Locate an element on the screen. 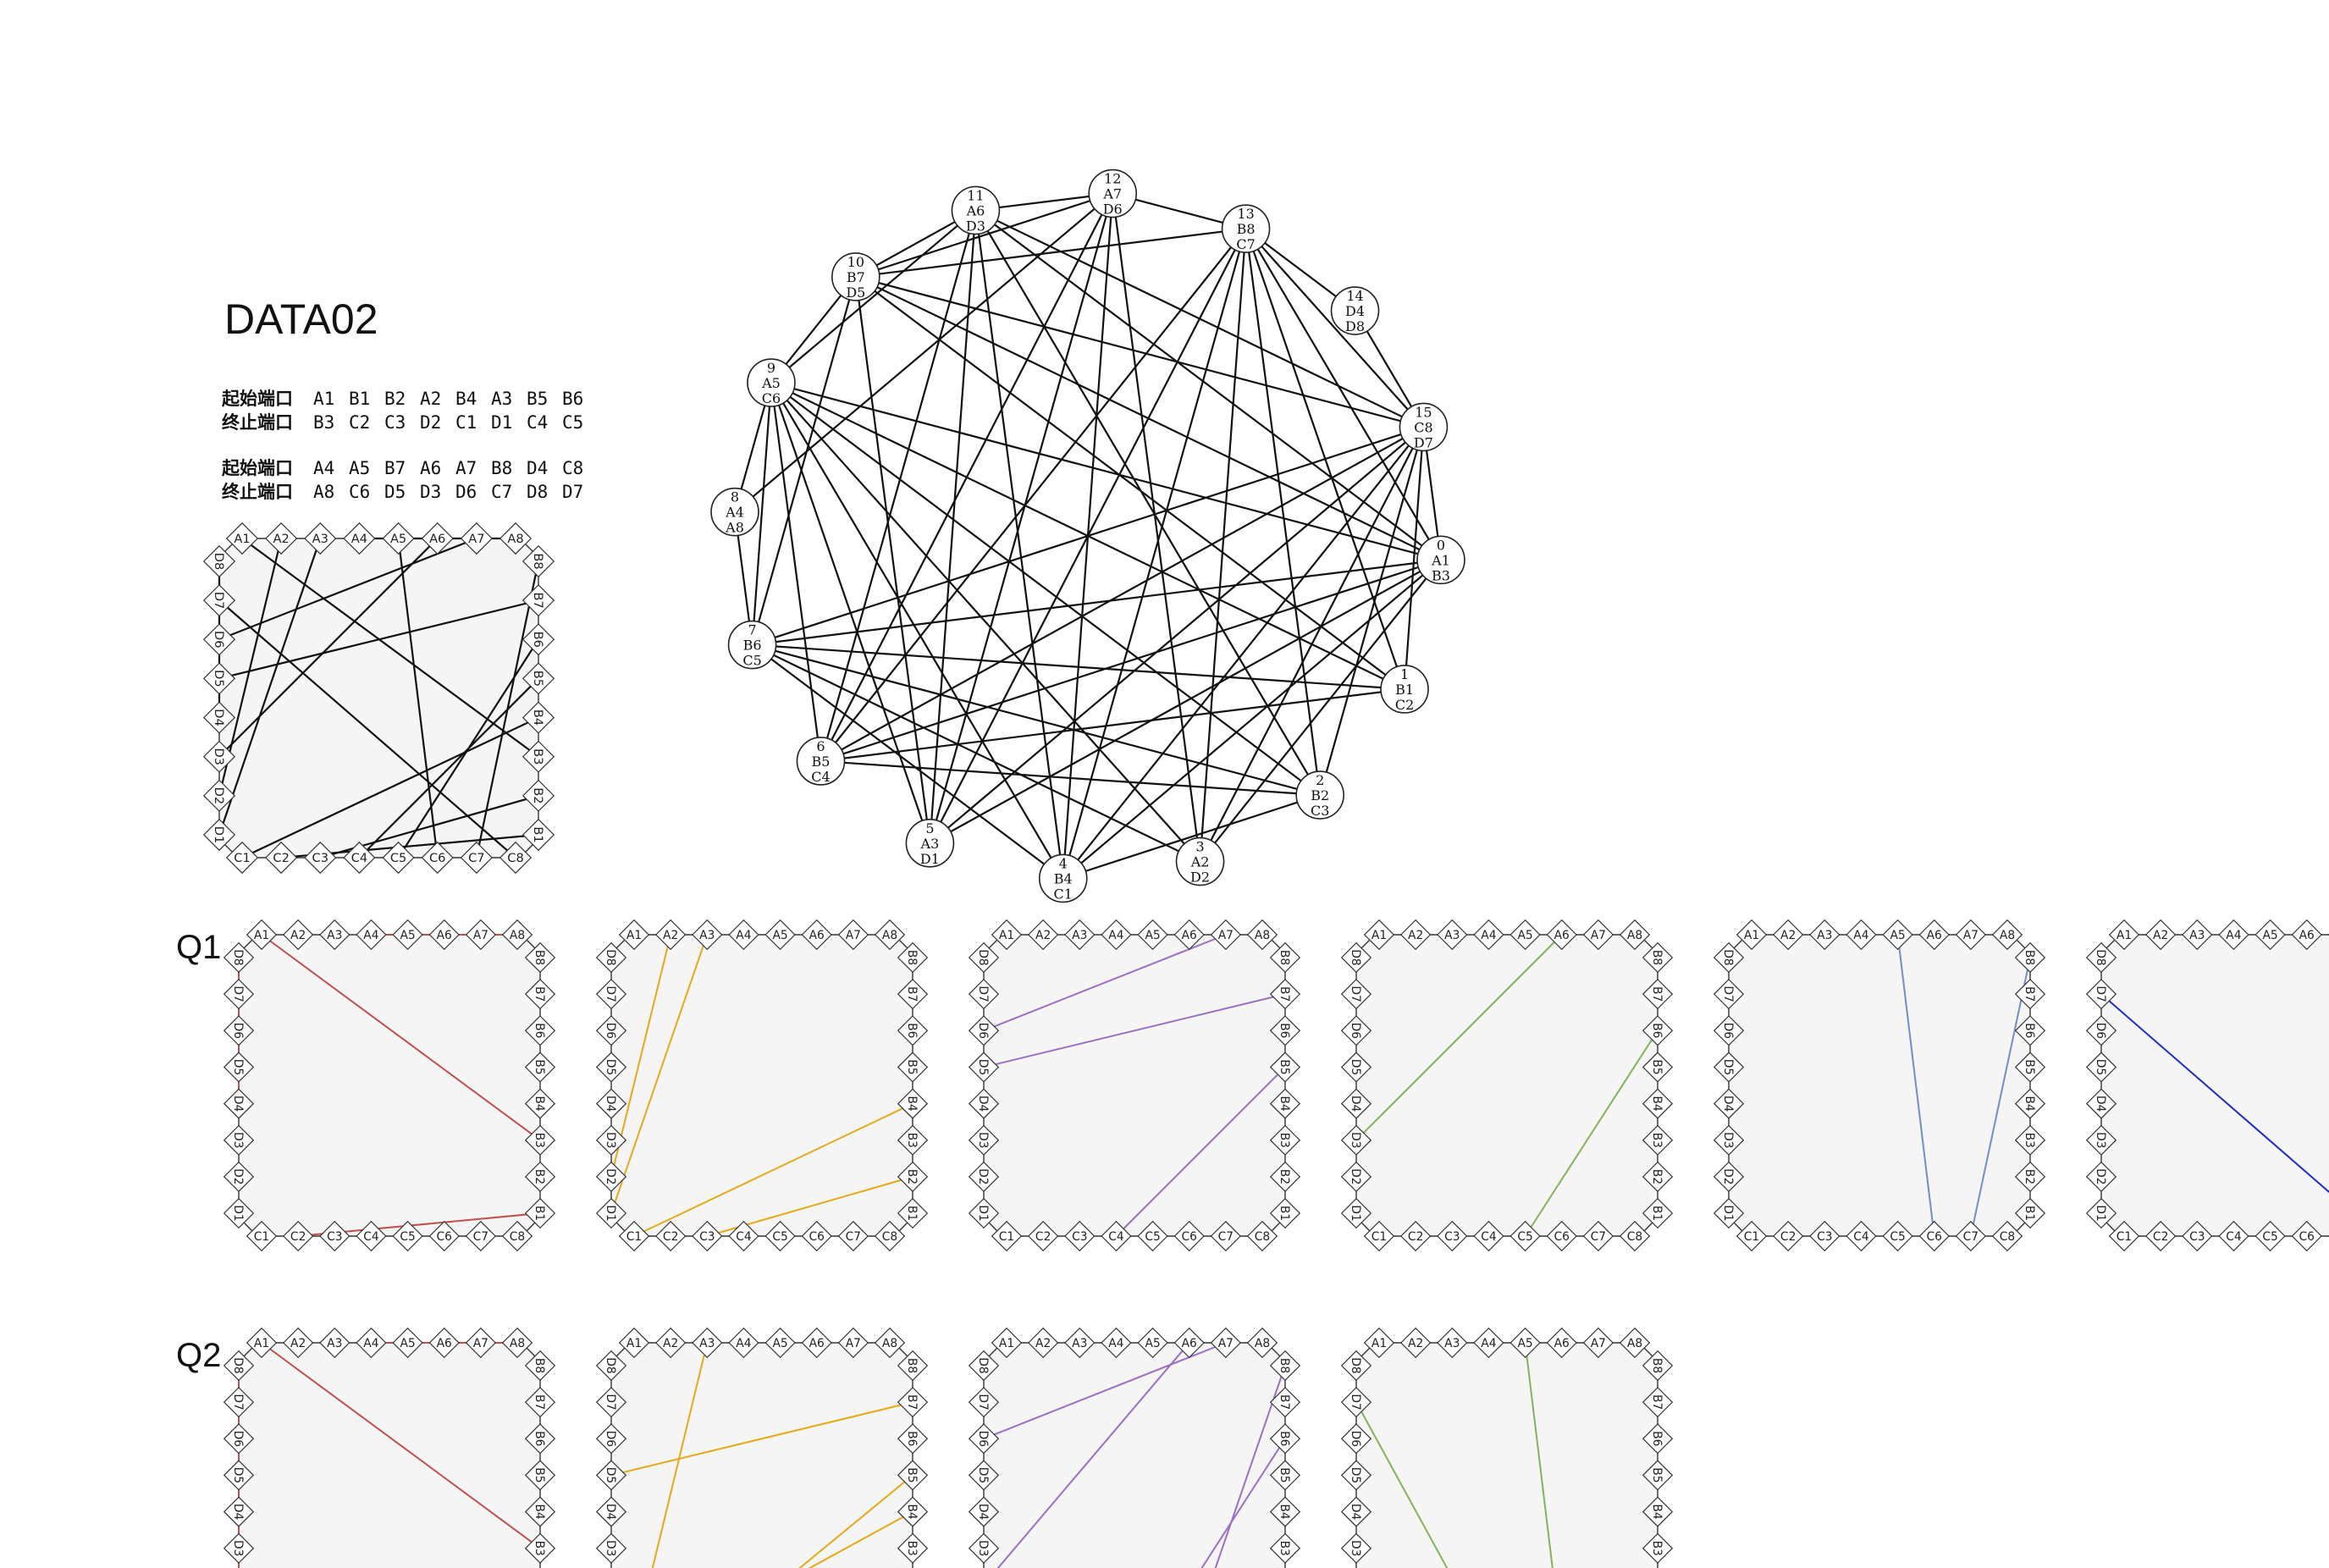 The width and height of the screenshot is (2329, 1568). graph-node-port: A7 is located at coordinates (1112, 194).